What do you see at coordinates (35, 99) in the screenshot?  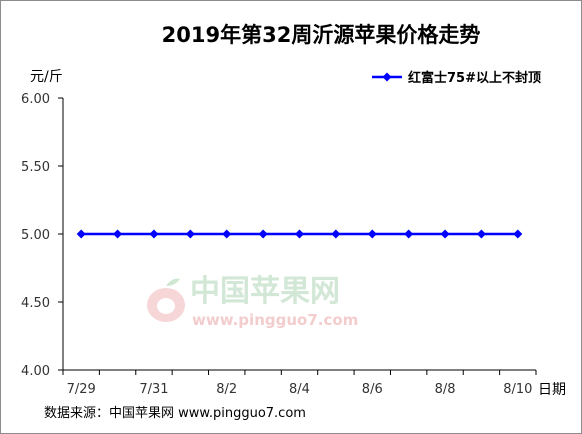 I see `y-tick-label: 6.00` at bounding box center [35, 99].